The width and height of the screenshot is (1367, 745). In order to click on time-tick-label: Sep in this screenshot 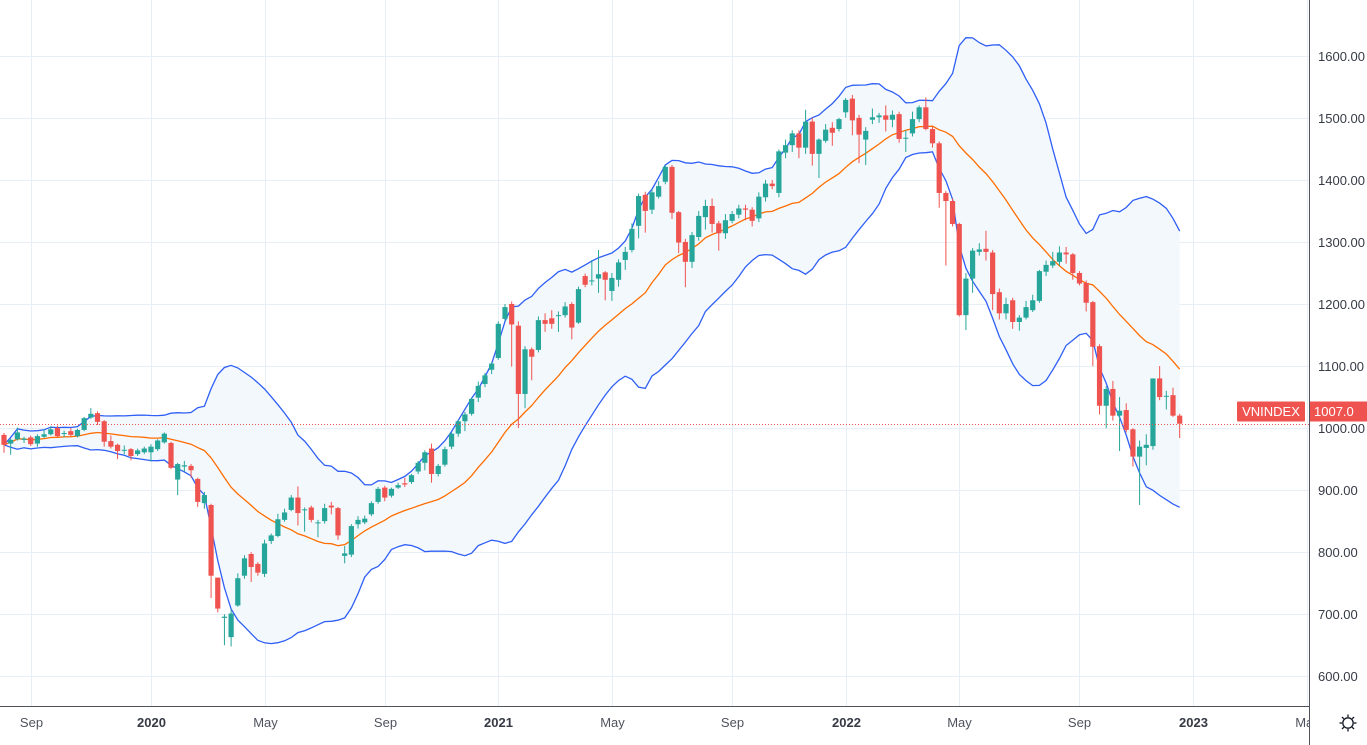, I will do `click(31, 722)`.